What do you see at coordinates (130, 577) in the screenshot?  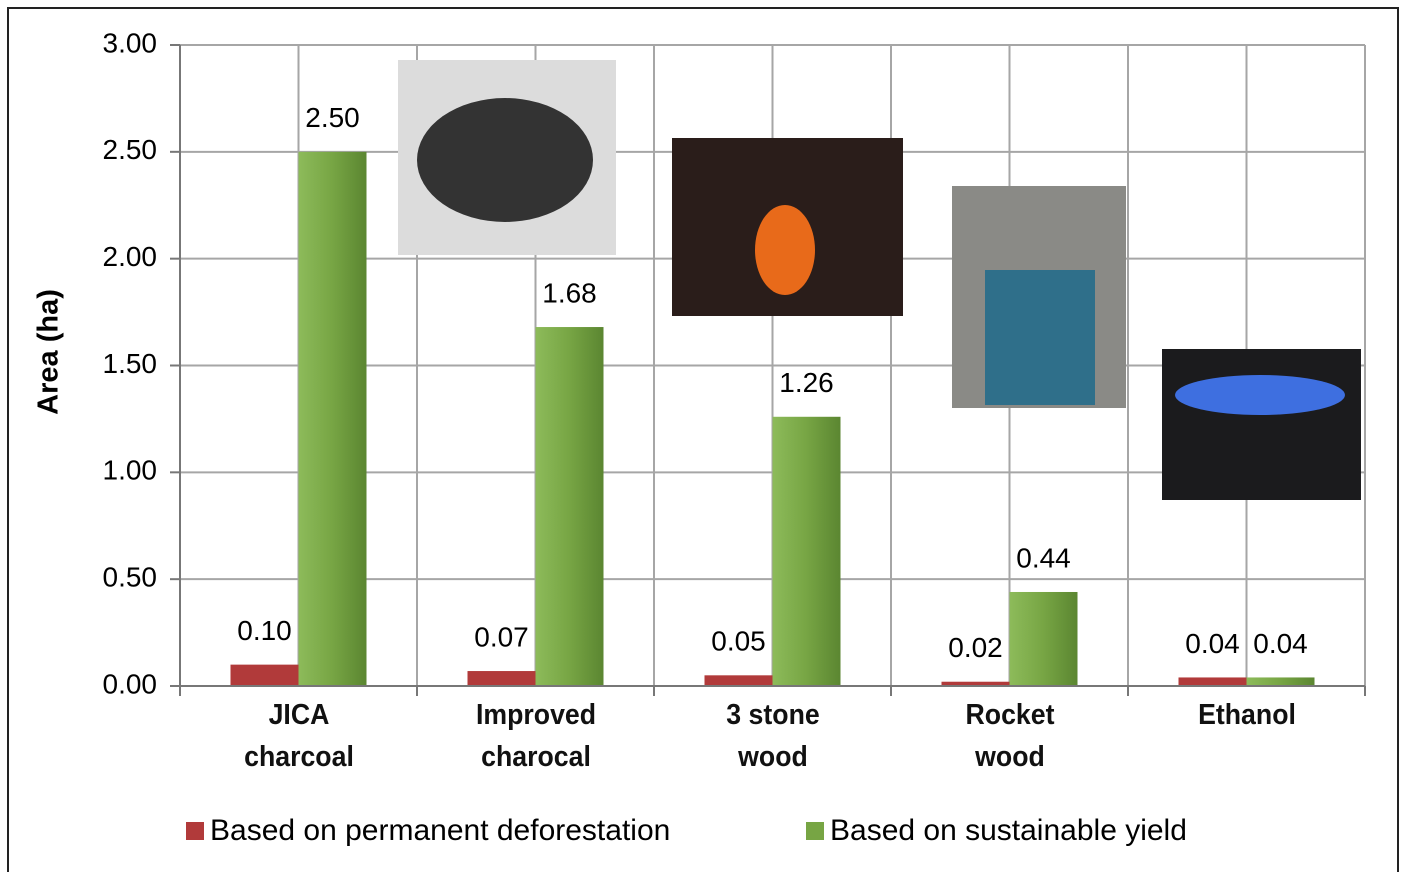 I see `y-tick-label: 0.50` at bounding box center [130, 577].